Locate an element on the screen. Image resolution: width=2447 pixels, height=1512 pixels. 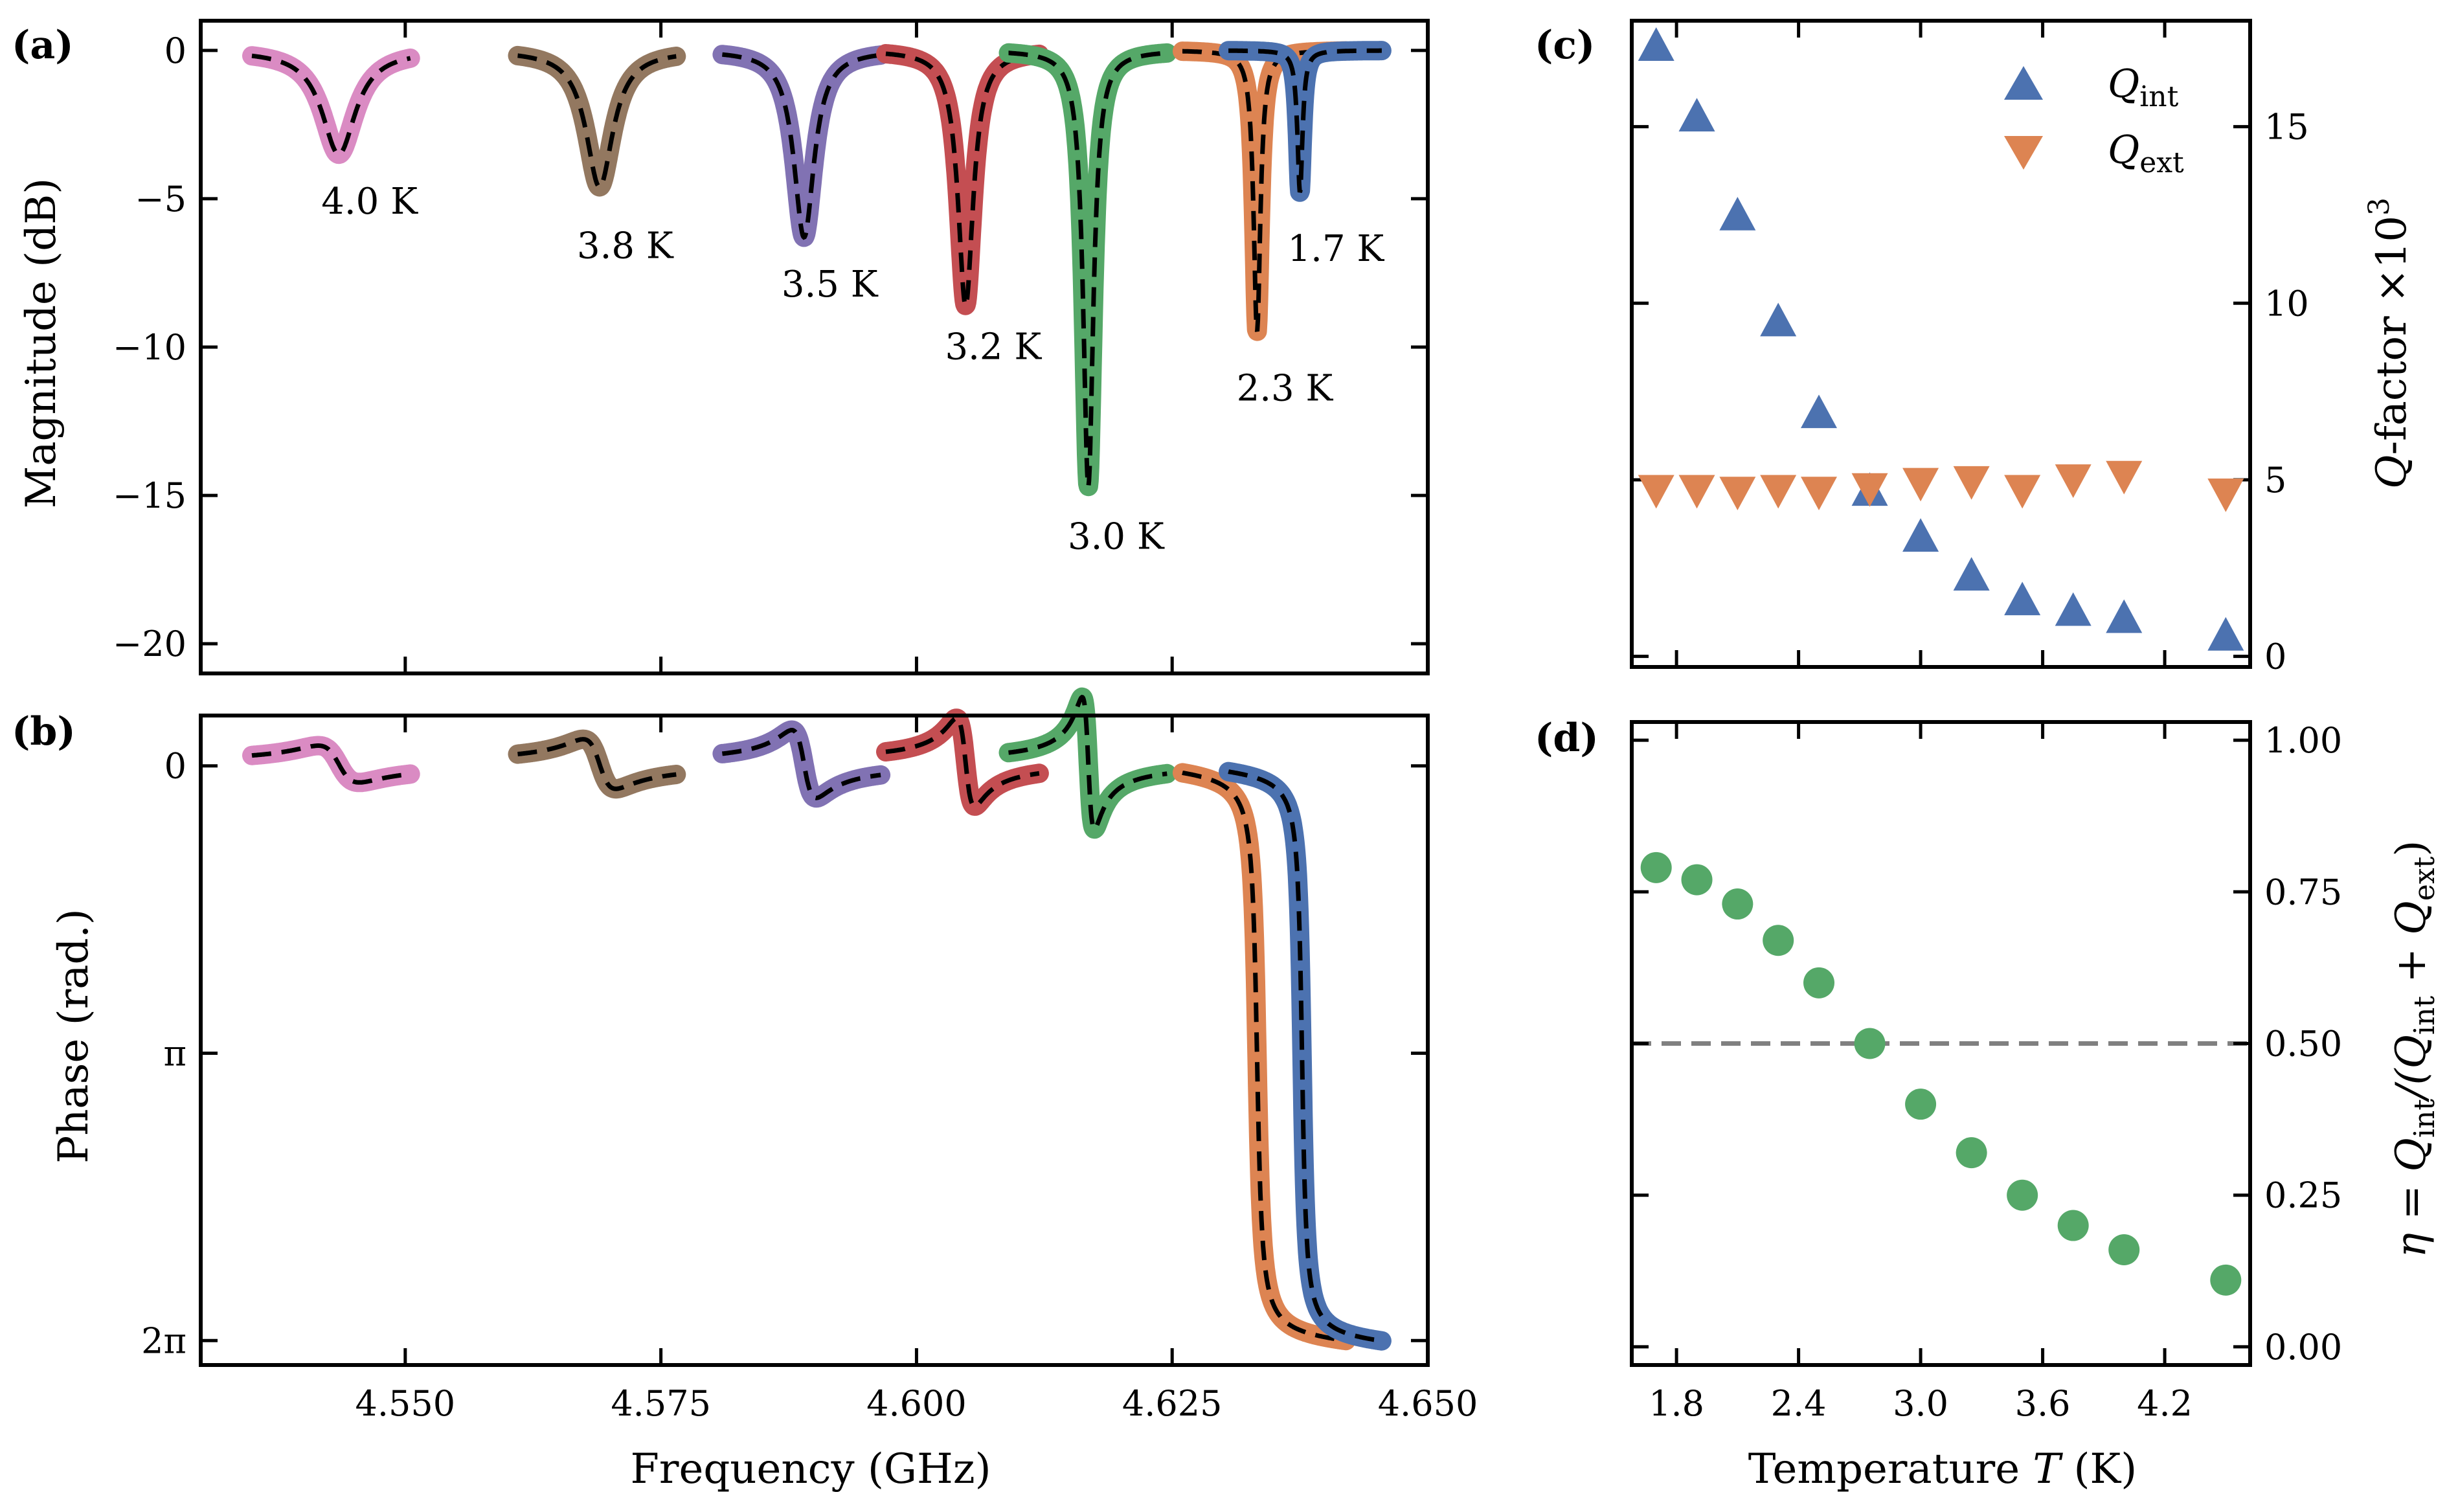
y-tick-label: 15 is located at coordinates (2286, 127).